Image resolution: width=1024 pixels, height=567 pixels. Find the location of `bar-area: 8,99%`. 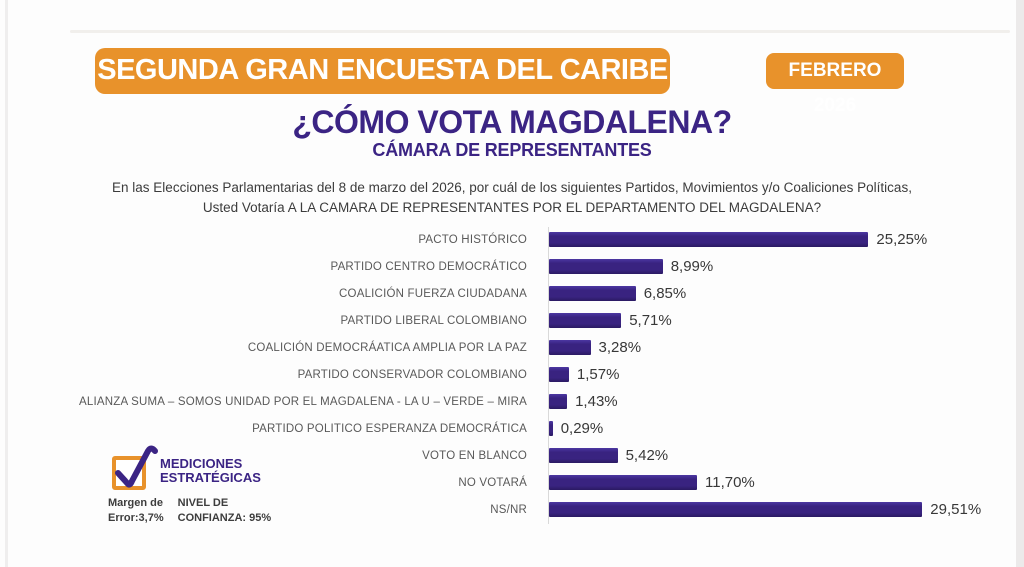

bar-area: 8,99% is located at coordinates (781, 266).